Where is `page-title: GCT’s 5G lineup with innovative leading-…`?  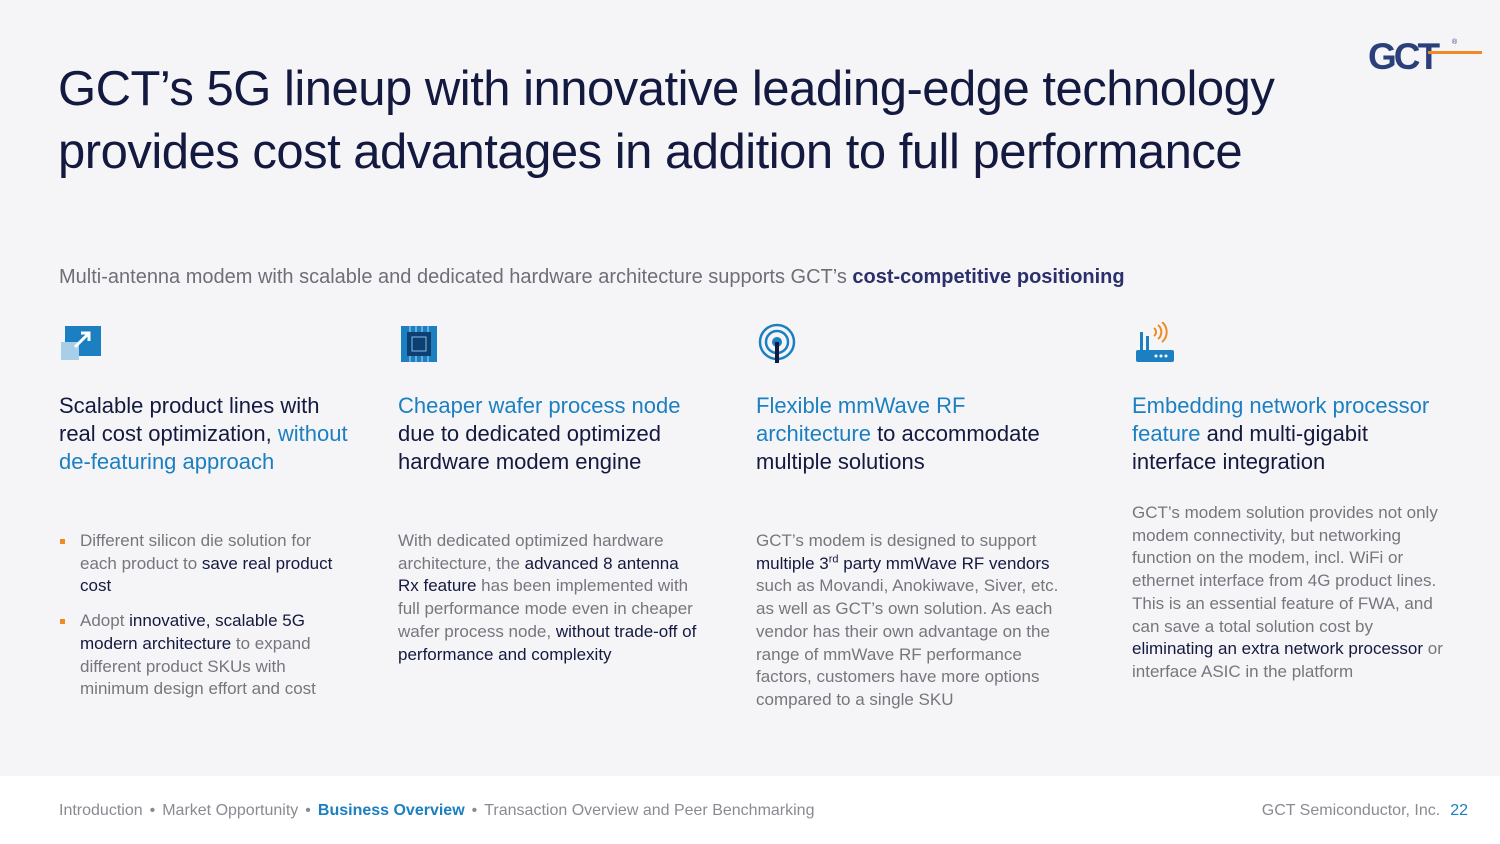
page-title: GCT’s 5G lineup with innovative leading-… is located at coordinates (666, 120).